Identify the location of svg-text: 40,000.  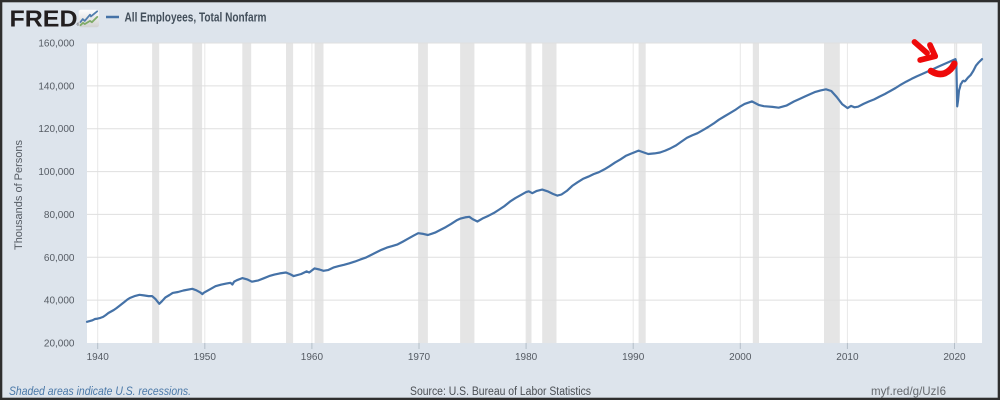
(59, 301).